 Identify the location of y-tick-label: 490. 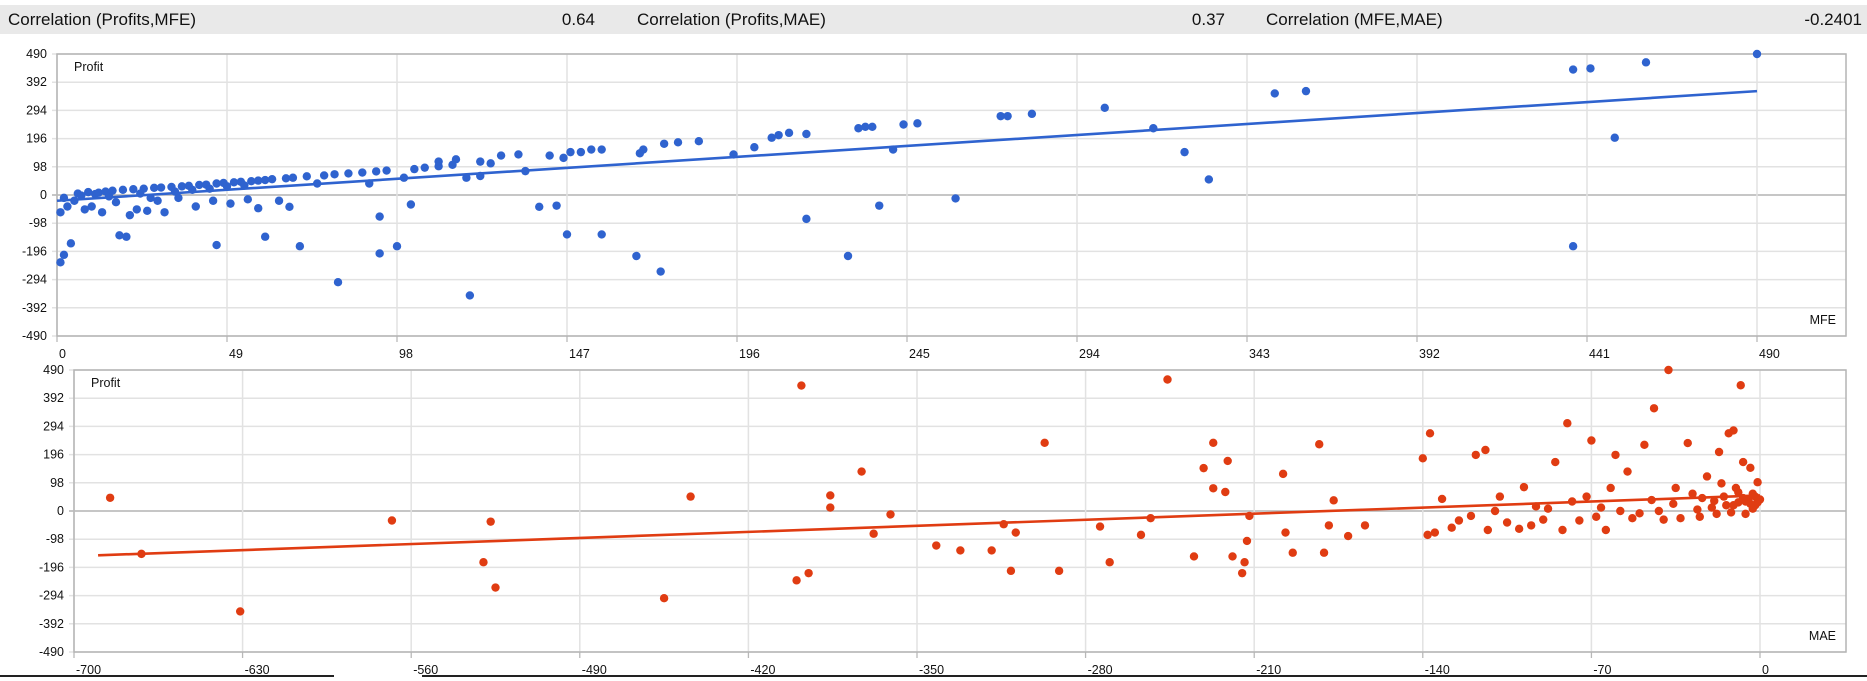
(36, 54).